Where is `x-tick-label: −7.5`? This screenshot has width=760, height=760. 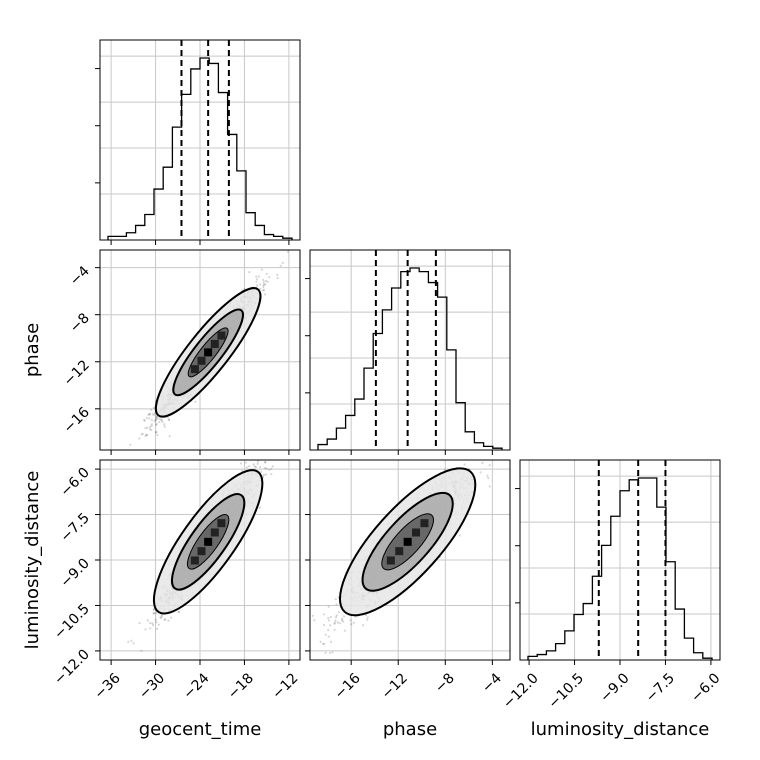
x-tick-label: −7.5 is located at coordinates (660, 687).